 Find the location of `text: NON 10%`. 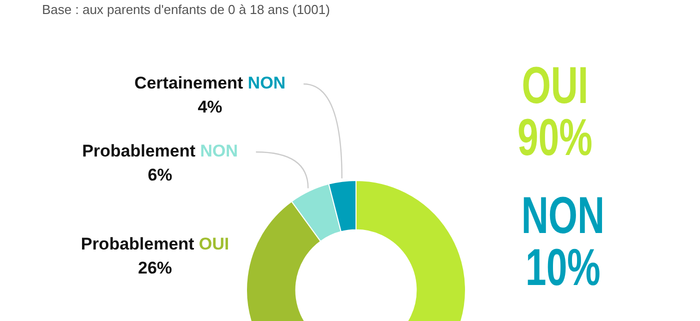

text: NON 10% is located at coordinates (563, 242).